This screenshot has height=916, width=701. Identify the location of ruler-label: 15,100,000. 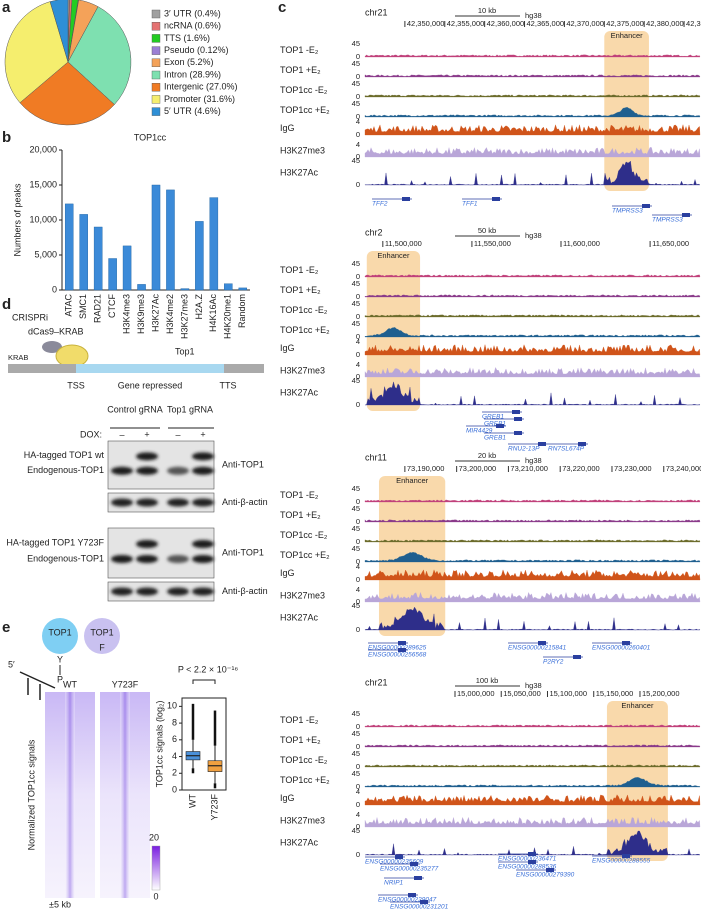
(568, 693).